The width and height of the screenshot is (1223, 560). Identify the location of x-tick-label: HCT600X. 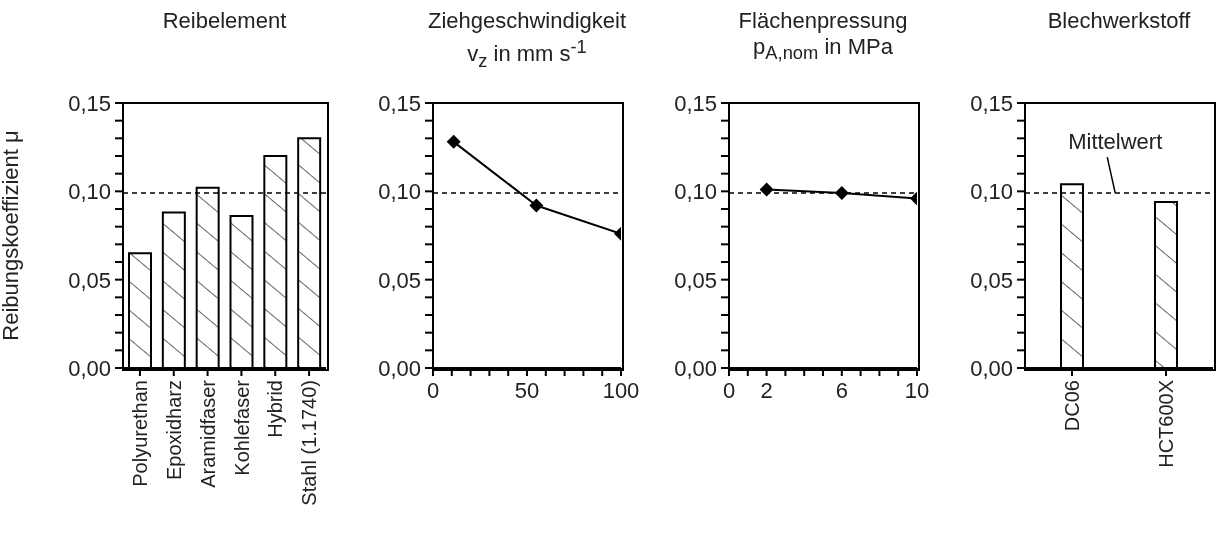
(1166, 424).